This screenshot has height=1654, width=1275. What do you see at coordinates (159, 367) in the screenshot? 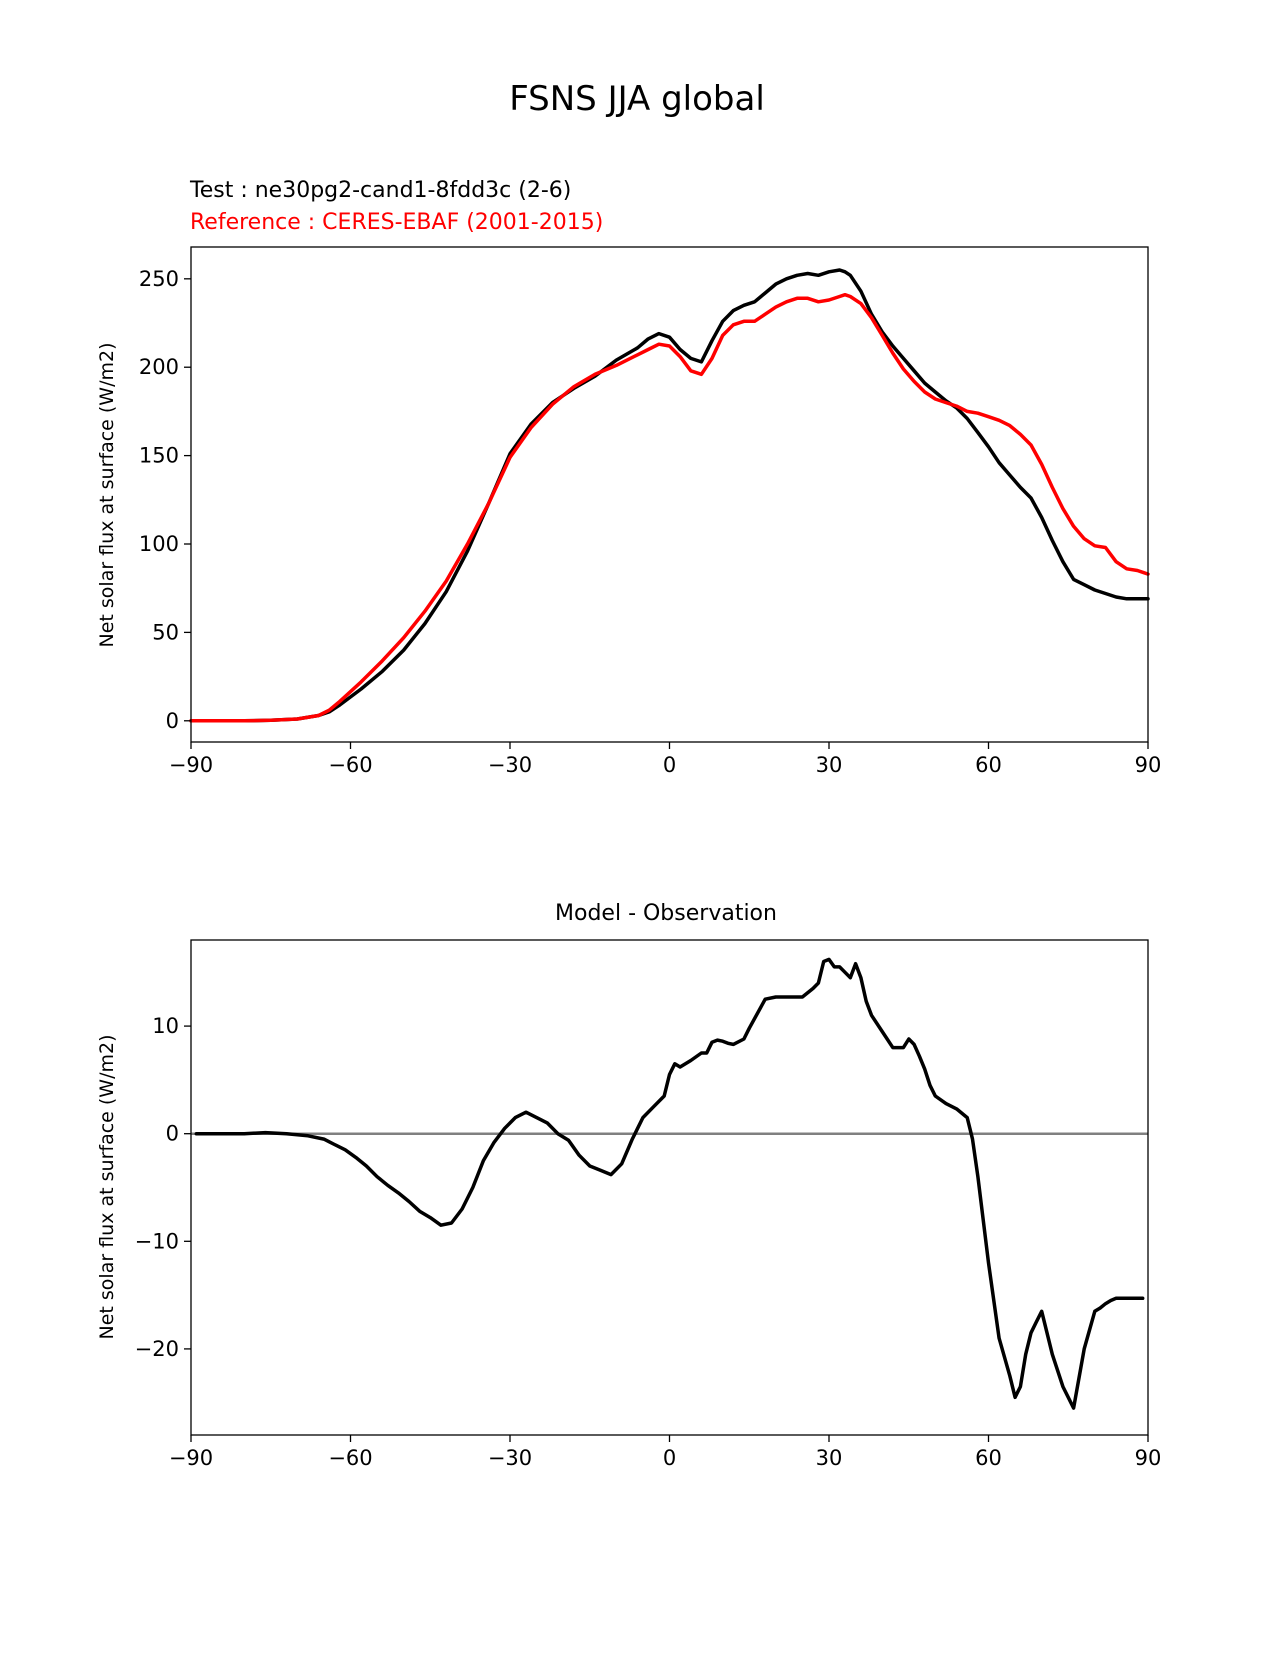
I see `top-y-tick-label: 200` at bounding box center [159, 367].